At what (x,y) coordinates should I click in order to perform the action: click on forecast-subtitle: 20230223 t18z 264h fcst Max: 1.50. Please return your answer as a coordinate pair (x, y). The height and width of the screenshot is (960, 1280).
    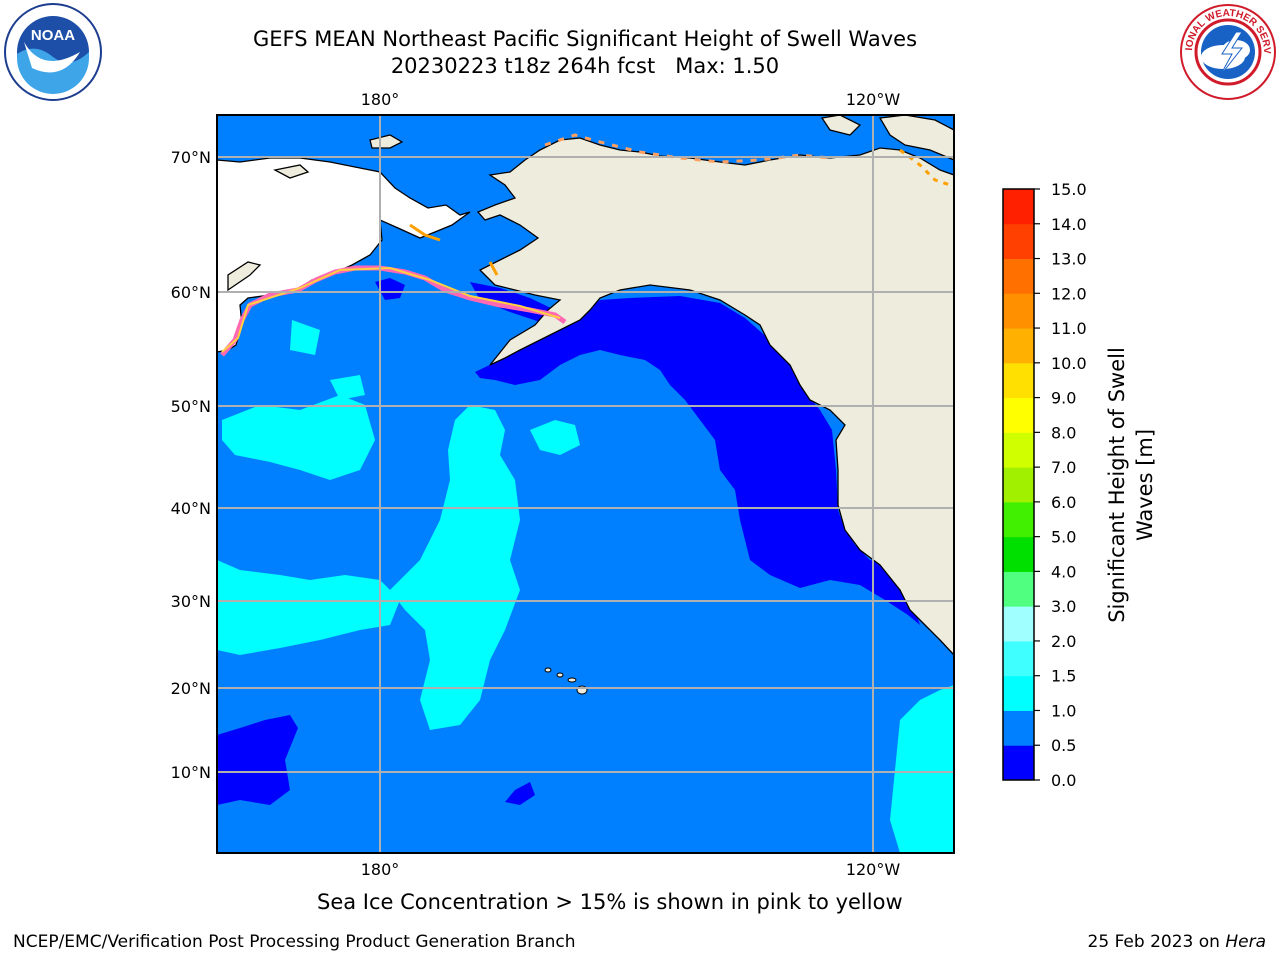
    Looking at the image, I should click on (585, 66).